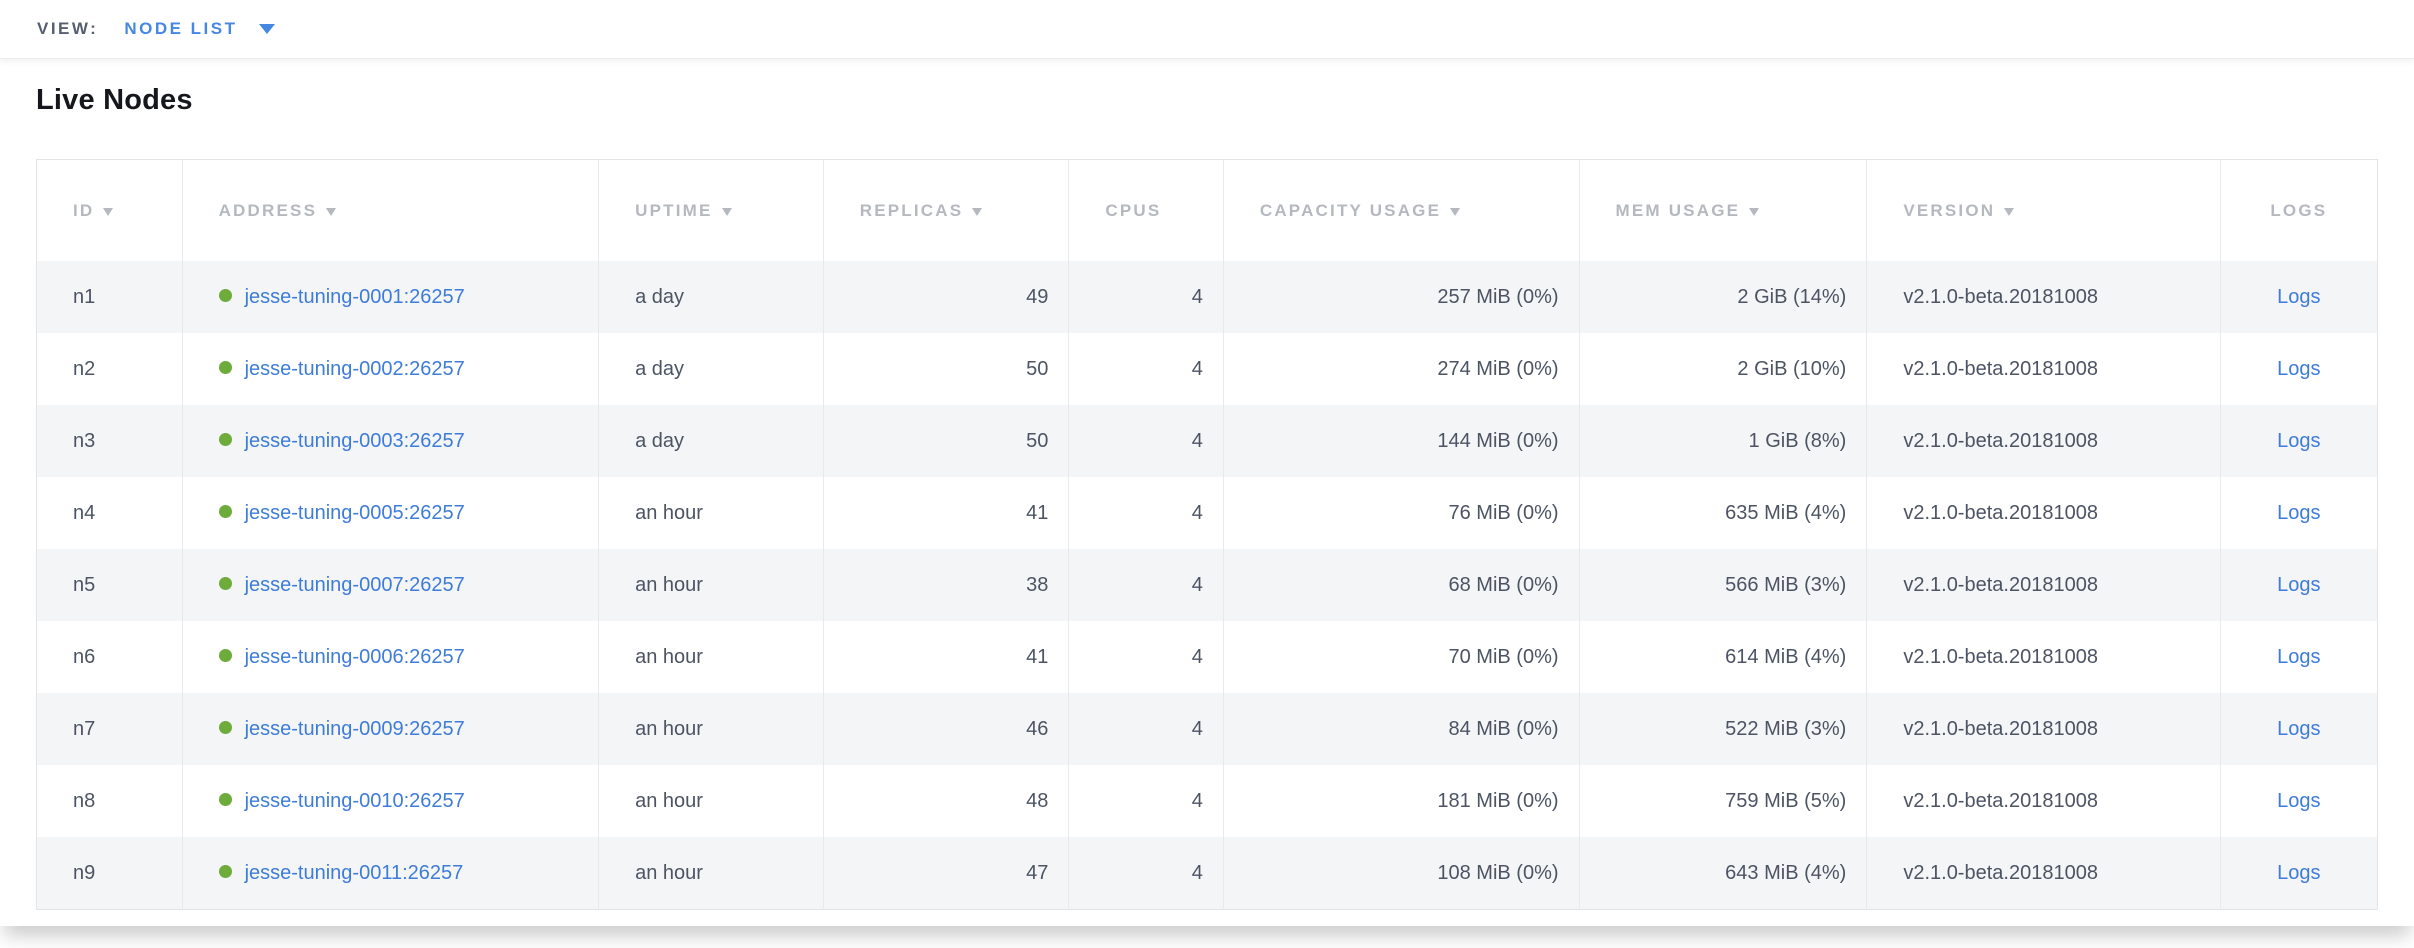  I want to click on node-address-link: jesse-tuning-0007:26257, so click(354, 584).